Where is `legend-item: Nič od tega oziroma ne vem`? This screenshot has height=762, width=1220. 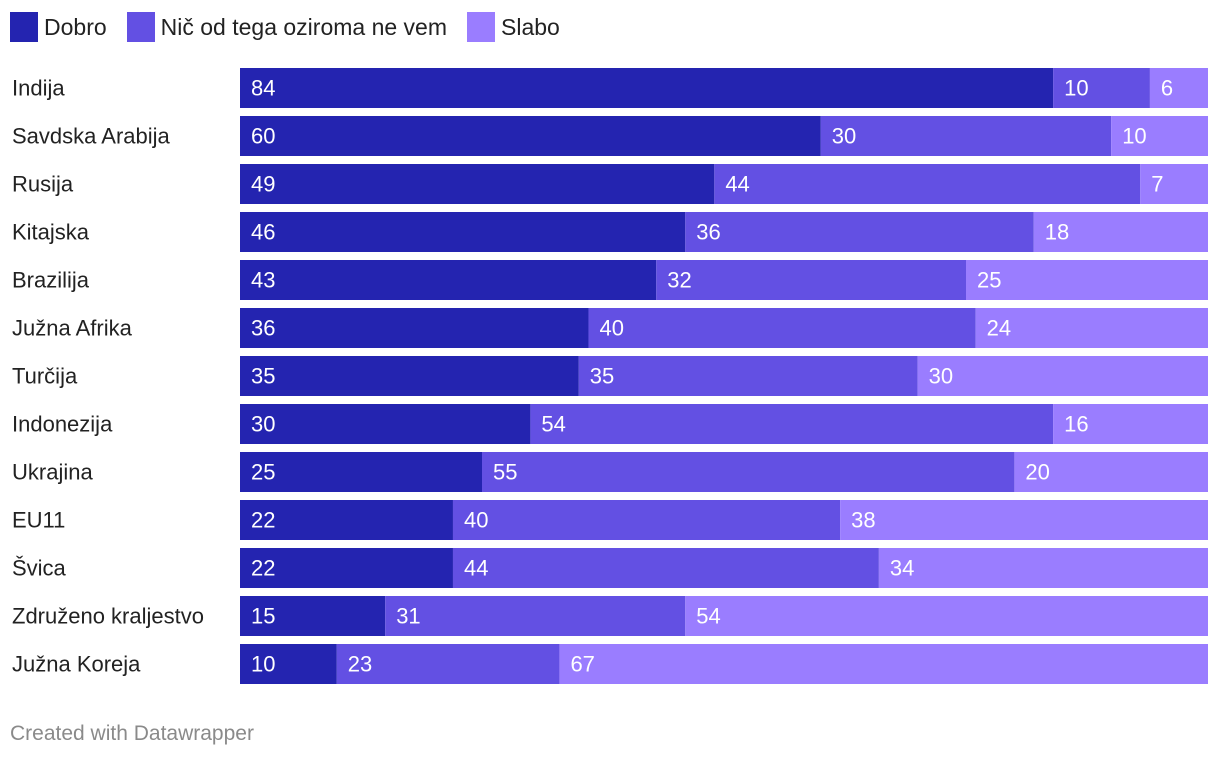
legend-item: Nič od tega oziroma ne vem is located at coordinates (287, 27).